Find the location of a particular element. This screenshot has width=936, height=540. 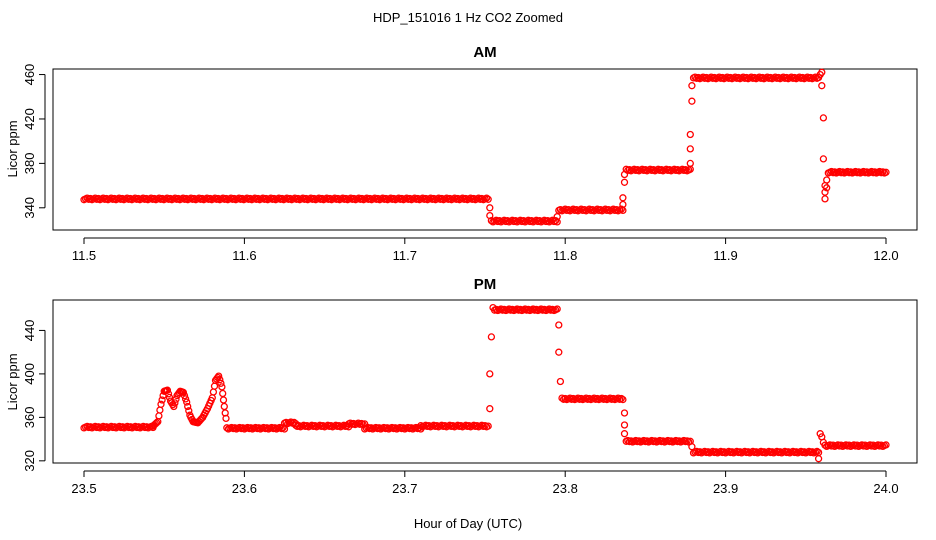

panel-pm-x-axis: 23.5 23.6 23.7 23.8 23.9 24.0 is located at coordinates (485, 483).